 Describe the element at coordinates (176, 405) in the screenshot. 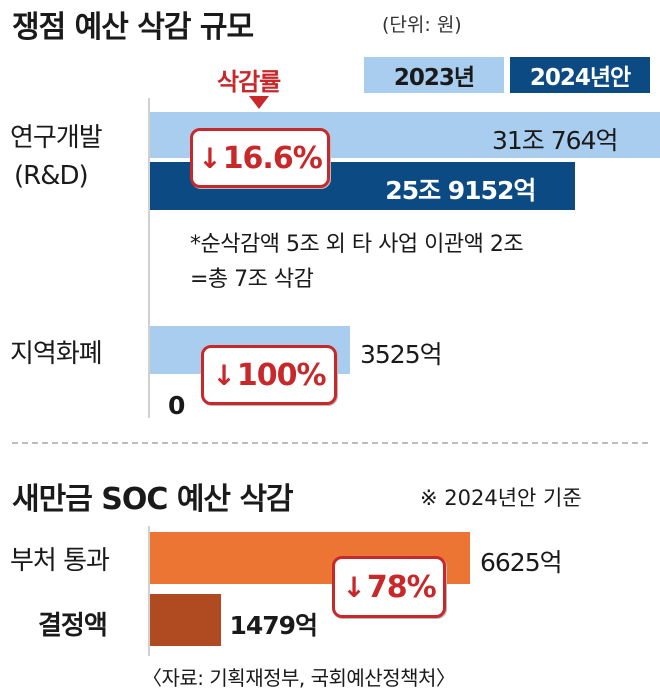

I see `value-local-currency-2024: 0` at that location.